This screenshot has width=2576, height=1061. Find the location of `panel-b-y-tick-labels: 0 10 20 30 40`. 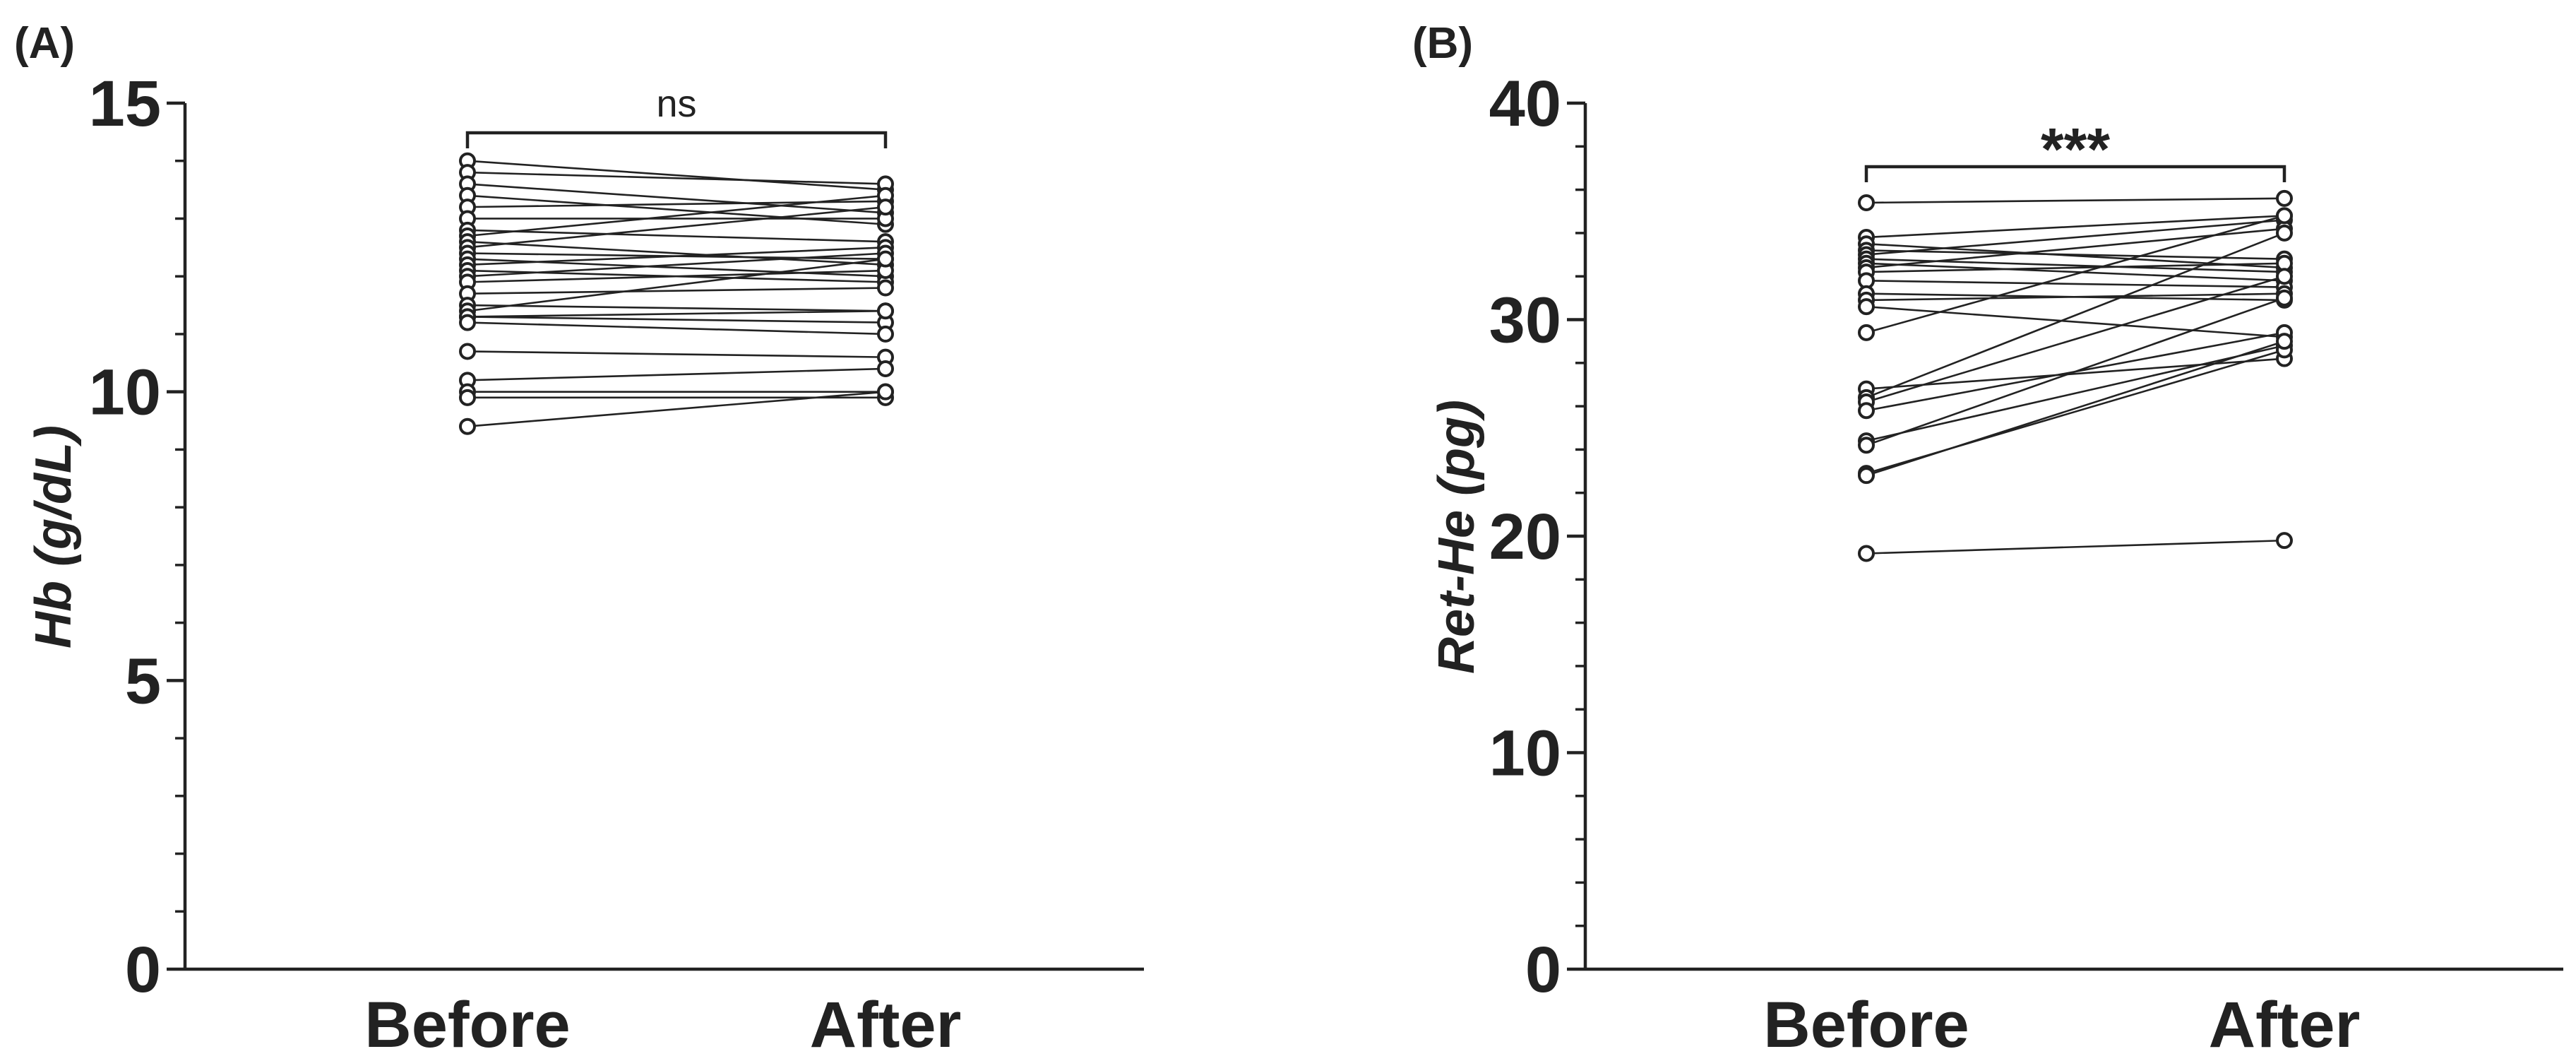

panel-b-y-tick-labels: 0 10 20 30 40 is located at coordinates (1525, 537).